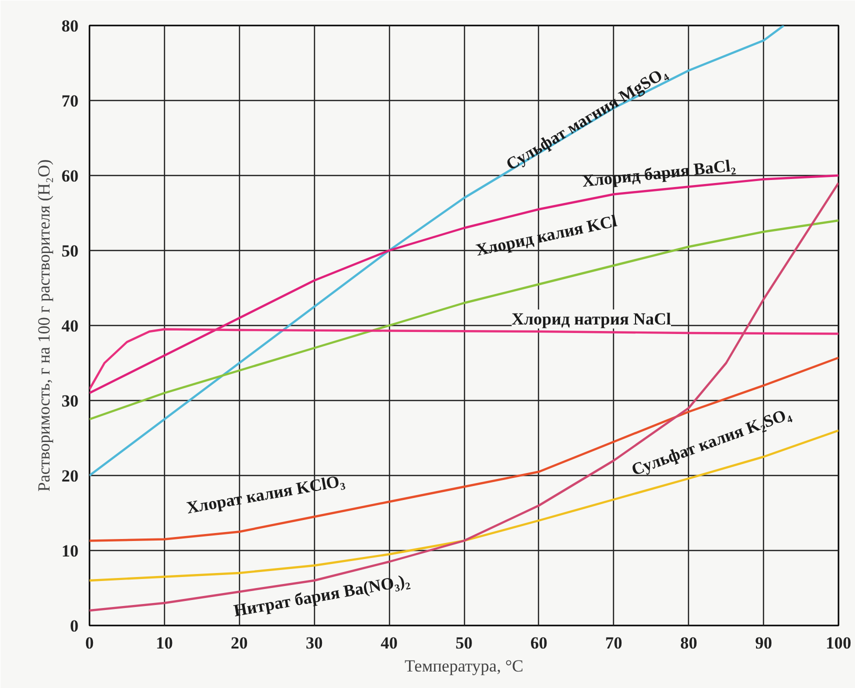 The width and height of the screenshot is (855, 688). I want to click on text: Хлорат калия KClO₃, so click(265, 494).